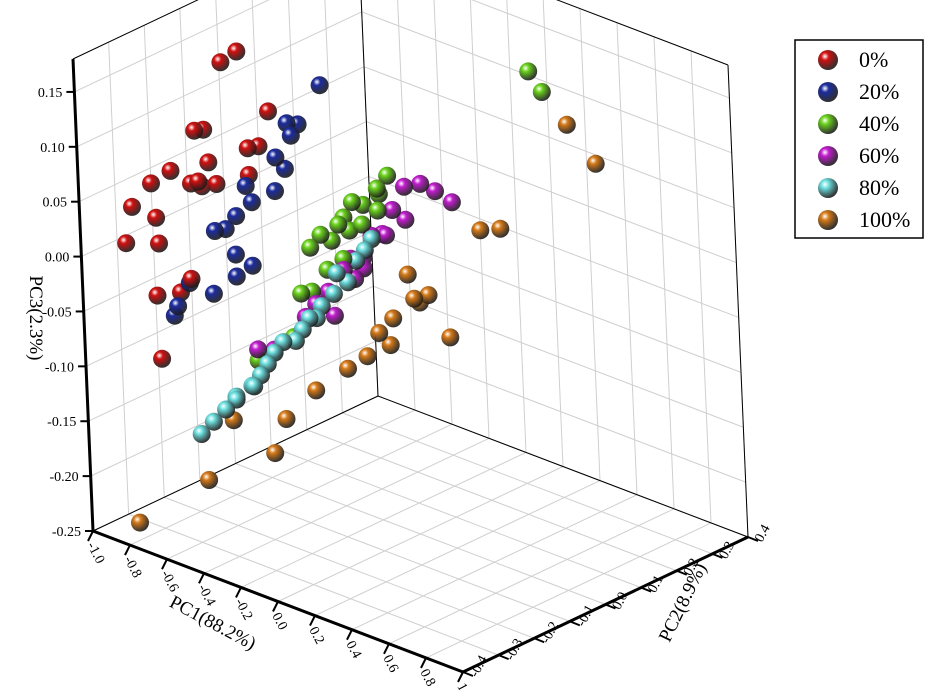  Describe the element at coordinates (859, 139) in the screenshot. I see `legend: 0% 20% 40% 60% 80% 100%` at that location.